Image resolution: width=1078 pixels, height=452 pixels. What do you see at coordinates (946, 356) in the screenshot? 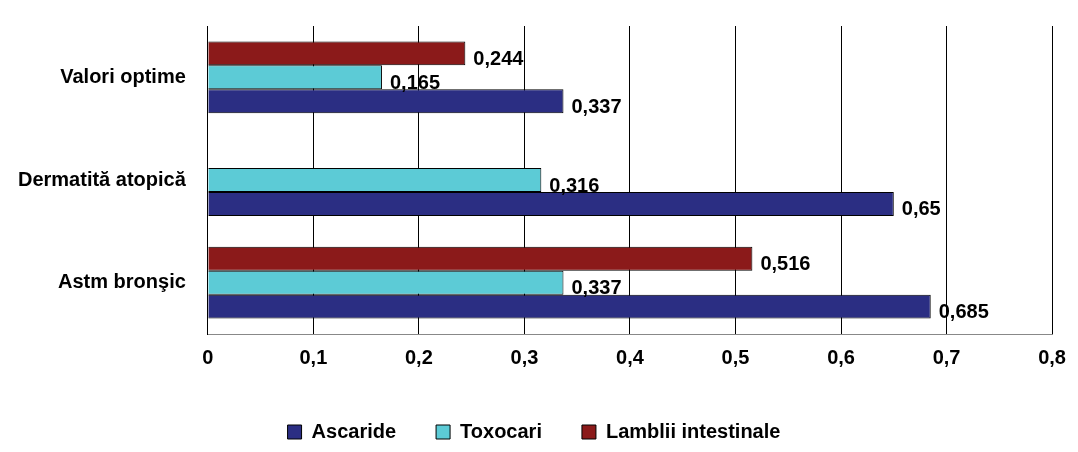
I see `x-tick-label: 0,7` at bounding box center [946, 356].